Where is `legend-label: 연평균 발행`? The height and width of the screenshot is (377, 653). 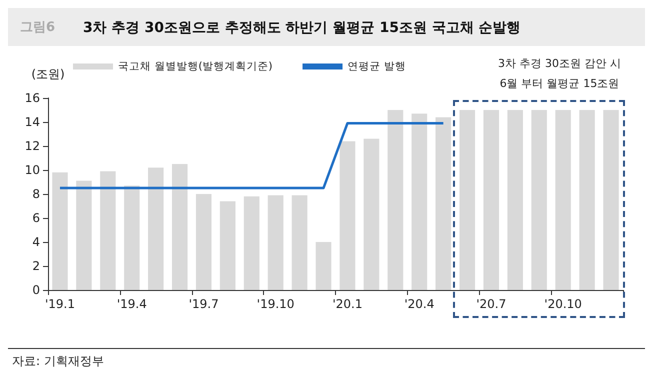
legend-label: 연평균 발행 is located at coordinates (377, 66).